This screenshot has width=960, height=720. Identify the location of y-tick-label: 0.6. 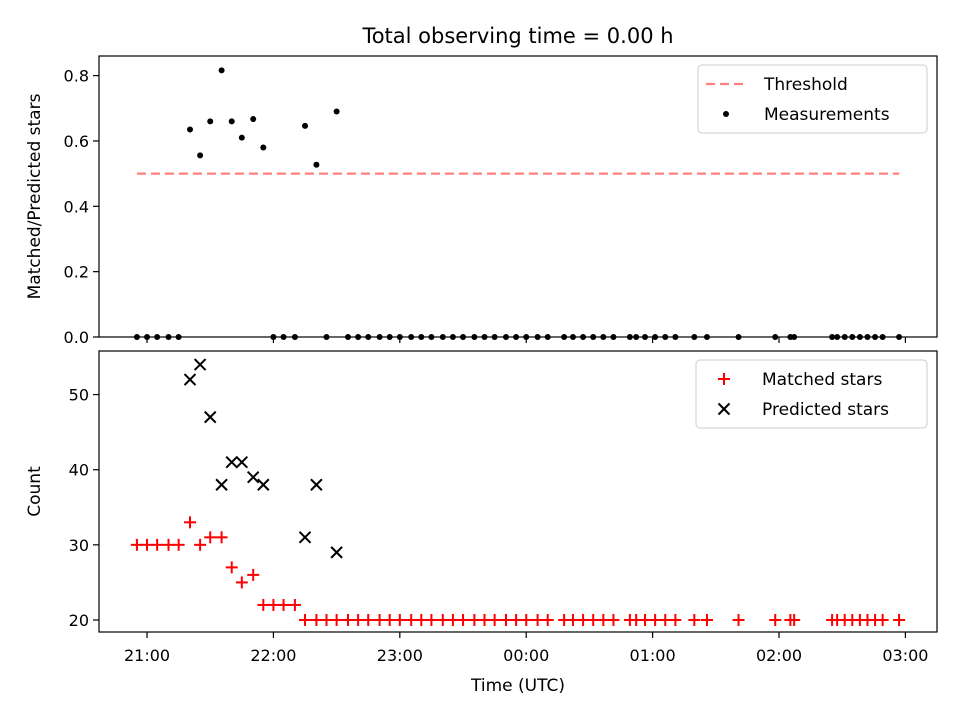
(76, 141).